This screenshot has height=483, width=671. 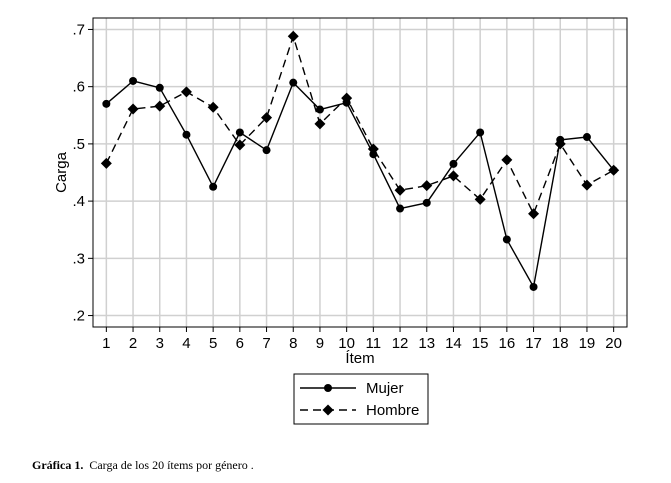 What do you see at coordinates (186, 343) in the screenshot?
I see `x-tick-label: 4` at bounding box center [186, 343].